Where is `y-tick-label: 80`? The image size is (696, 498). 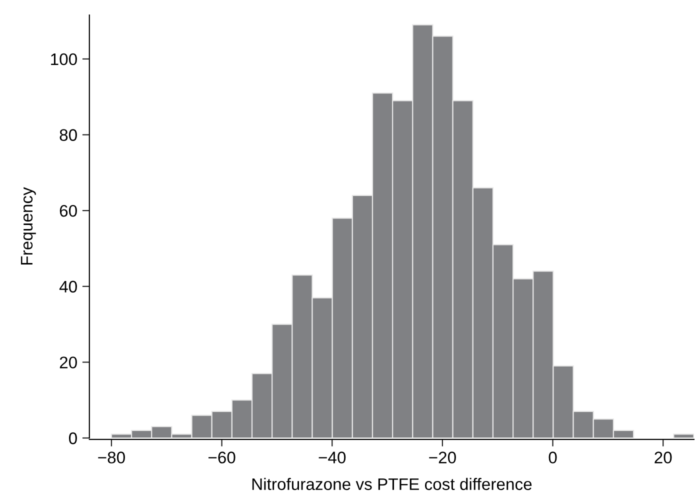 y-tick-label: 80 is located at coordinates (68, 135).